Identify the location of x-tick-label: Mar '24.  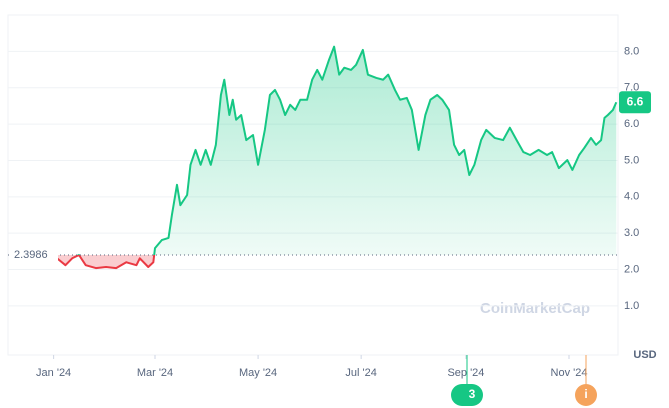
(155, 373).